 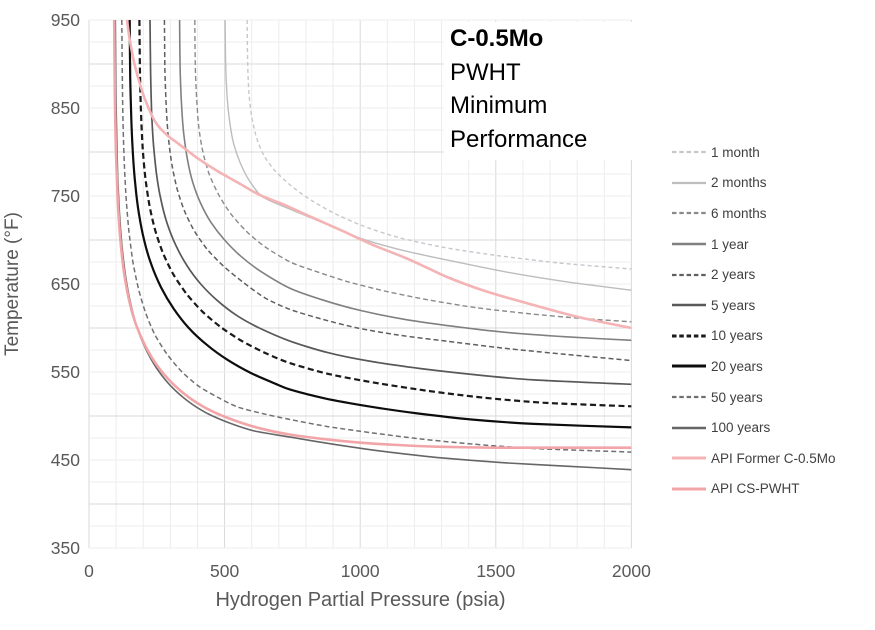 What do you see at coordinates (360, 600) in the screenshot?
I see `x-axis-title: Hydrogen Partial Pressure (psia)` at bounding box center [360, 600].